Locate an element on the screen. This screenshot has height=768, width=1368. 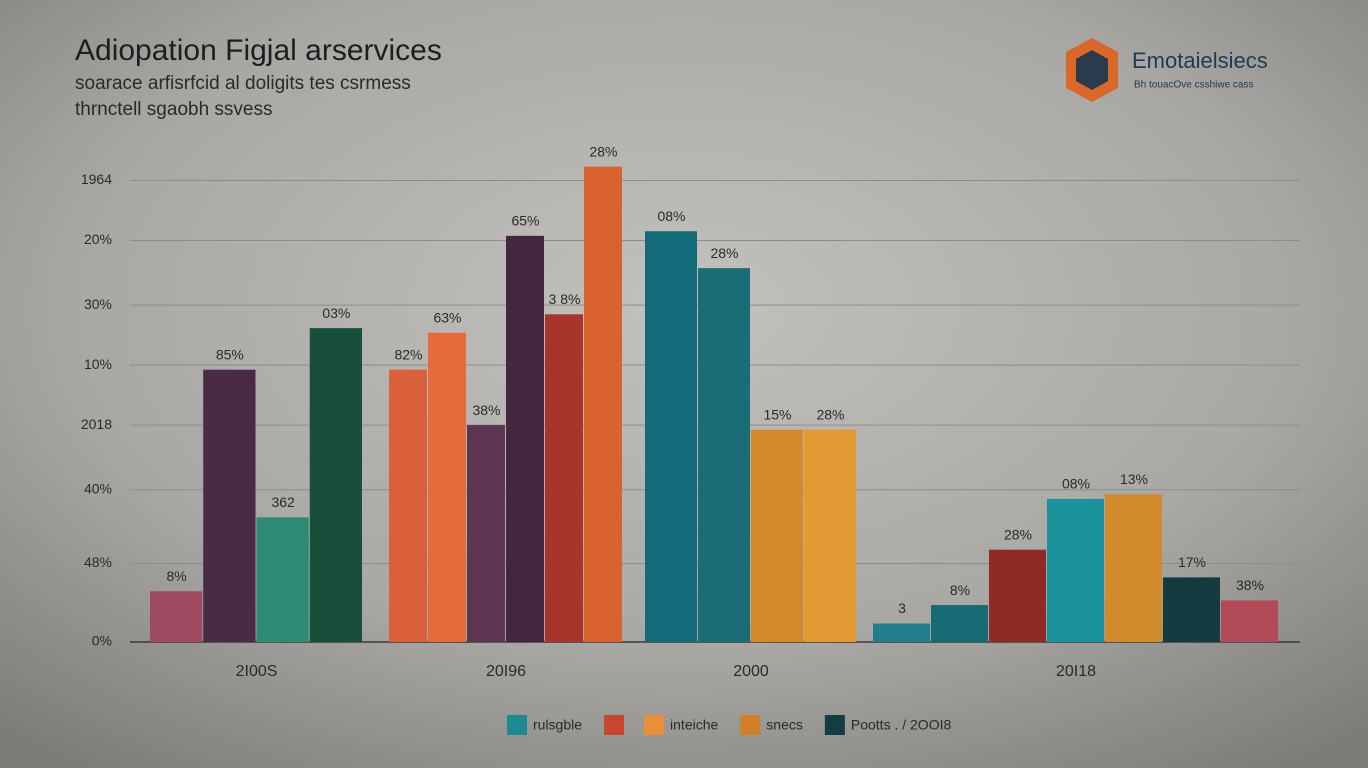
legend-label: Pootts . / 2OOI8 is located at coordinates (901, 725).